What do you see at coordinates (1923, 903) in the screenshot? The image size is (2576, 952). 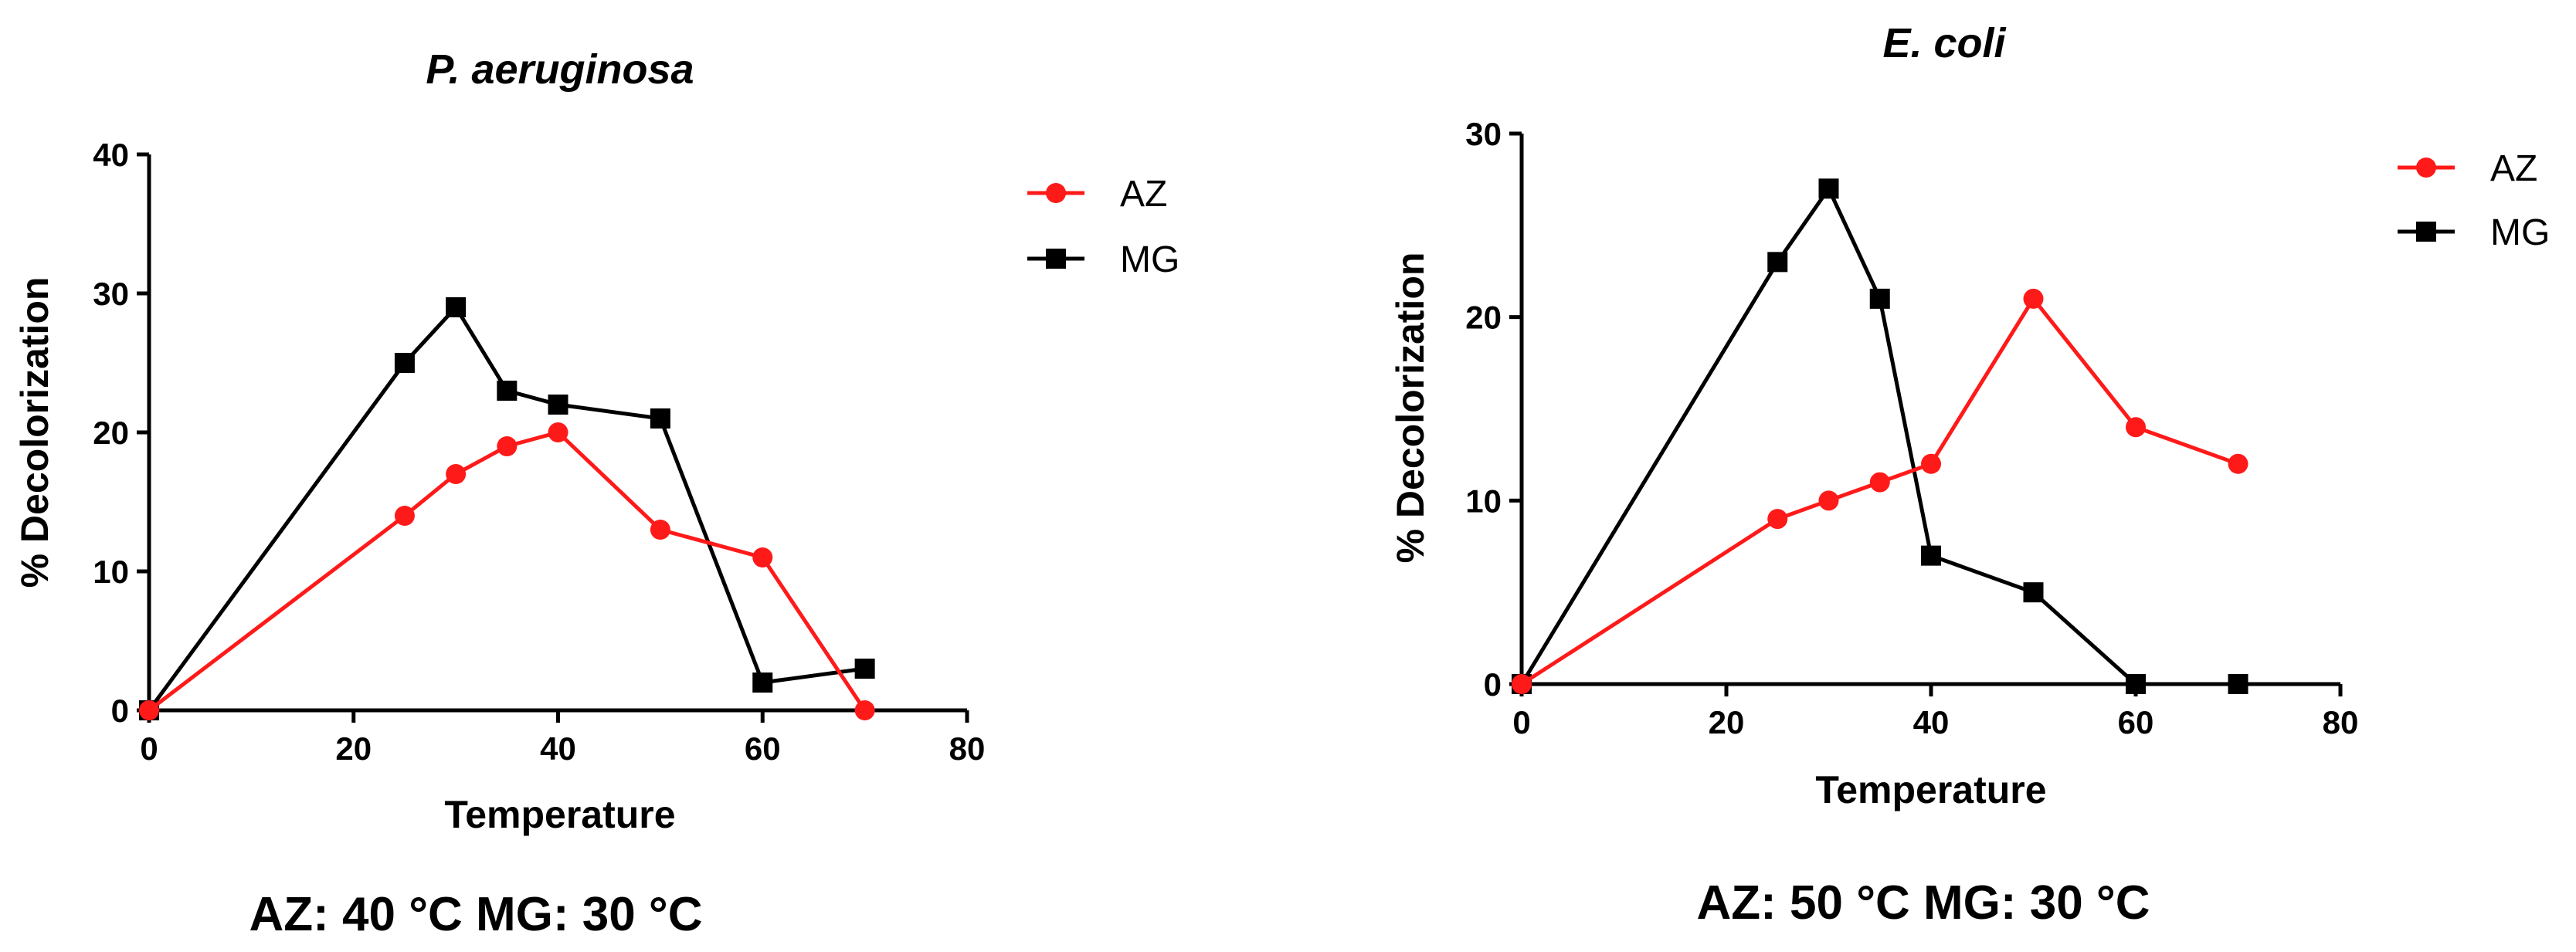 I see `optimum-caption: AZ: 50 °C MG: 30 °C` at bounding box center [1923, 903].